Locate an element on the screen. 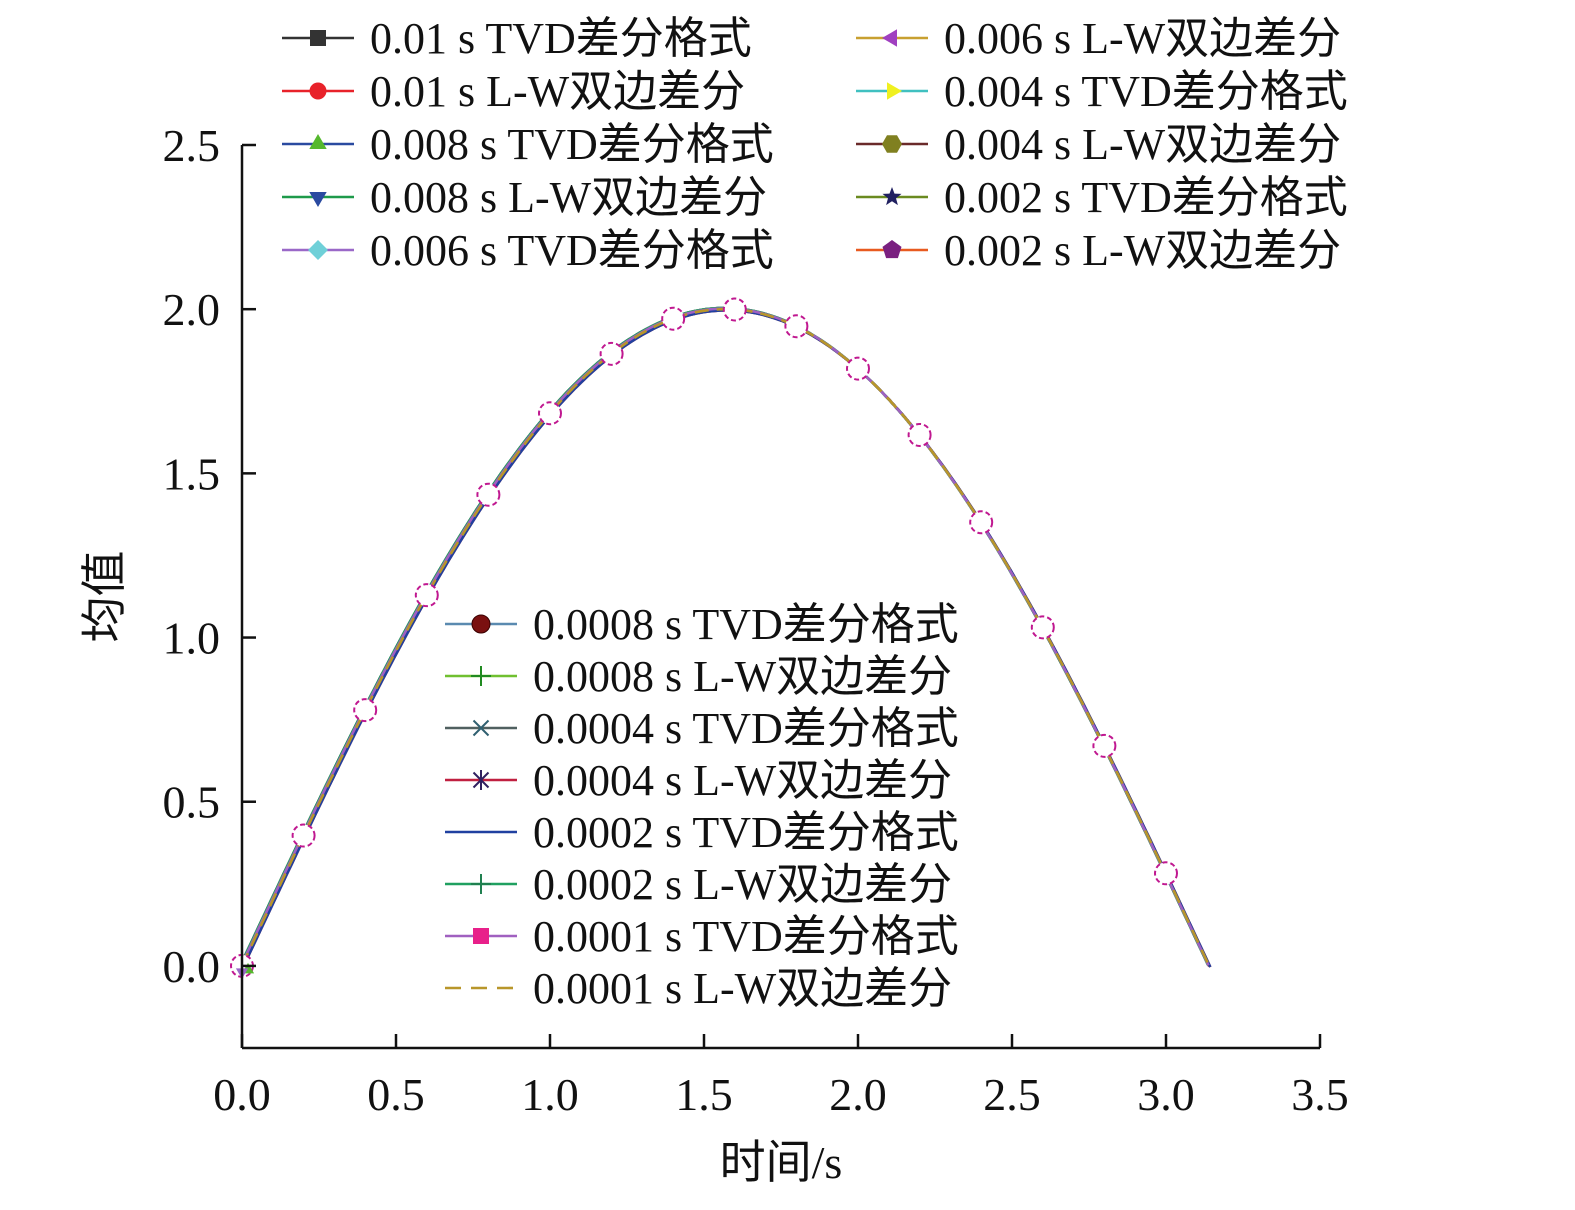 This screenshot has width=1575, height=1210. legend-item: 0.008 s TVD差分格式 is located at coordinates (528, 144).